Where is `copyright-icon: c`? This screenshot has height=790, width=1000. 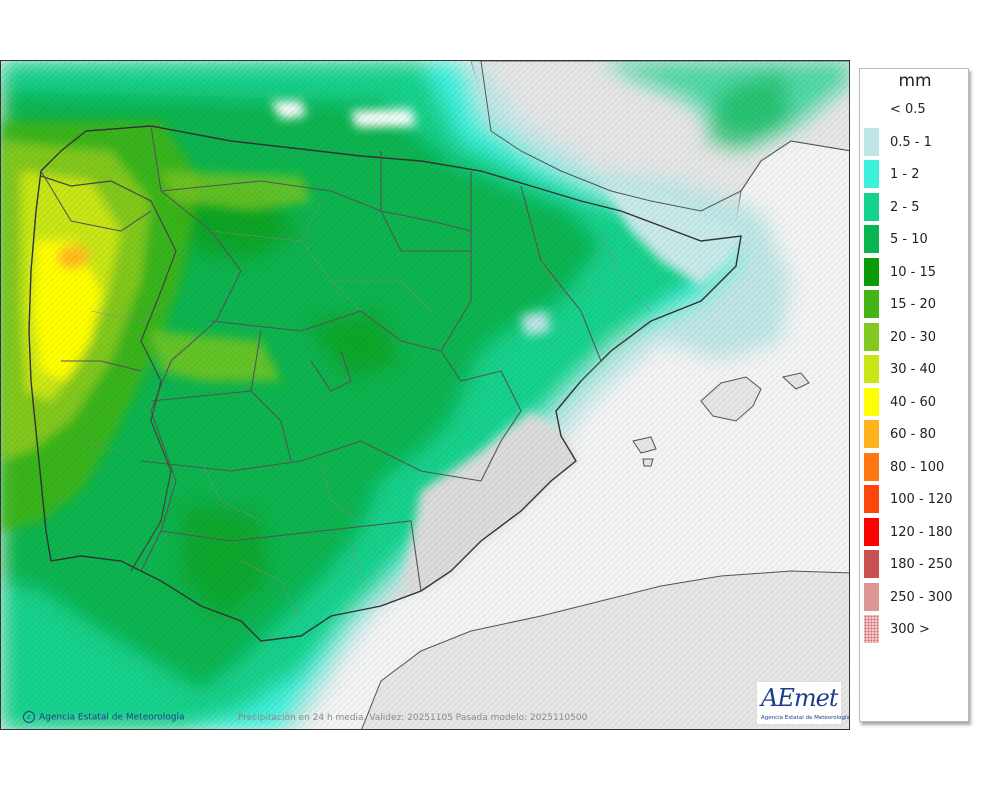
copyright-icon: c is located at coordinates (29, 717).